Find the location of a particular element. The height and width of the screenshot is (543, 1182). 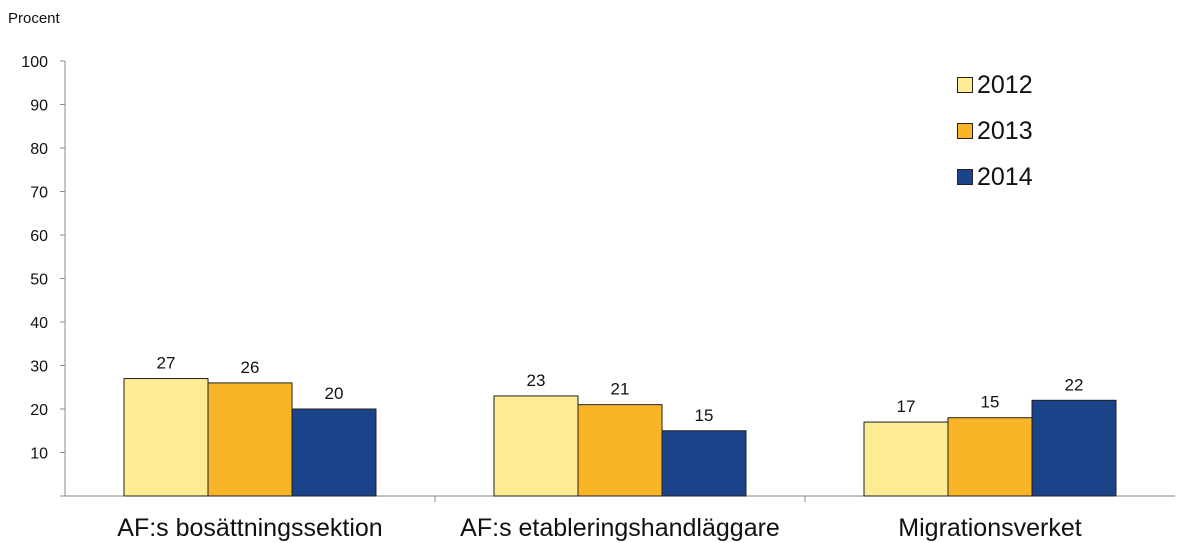

data-label: 17 is located at coordinates (906, 406).